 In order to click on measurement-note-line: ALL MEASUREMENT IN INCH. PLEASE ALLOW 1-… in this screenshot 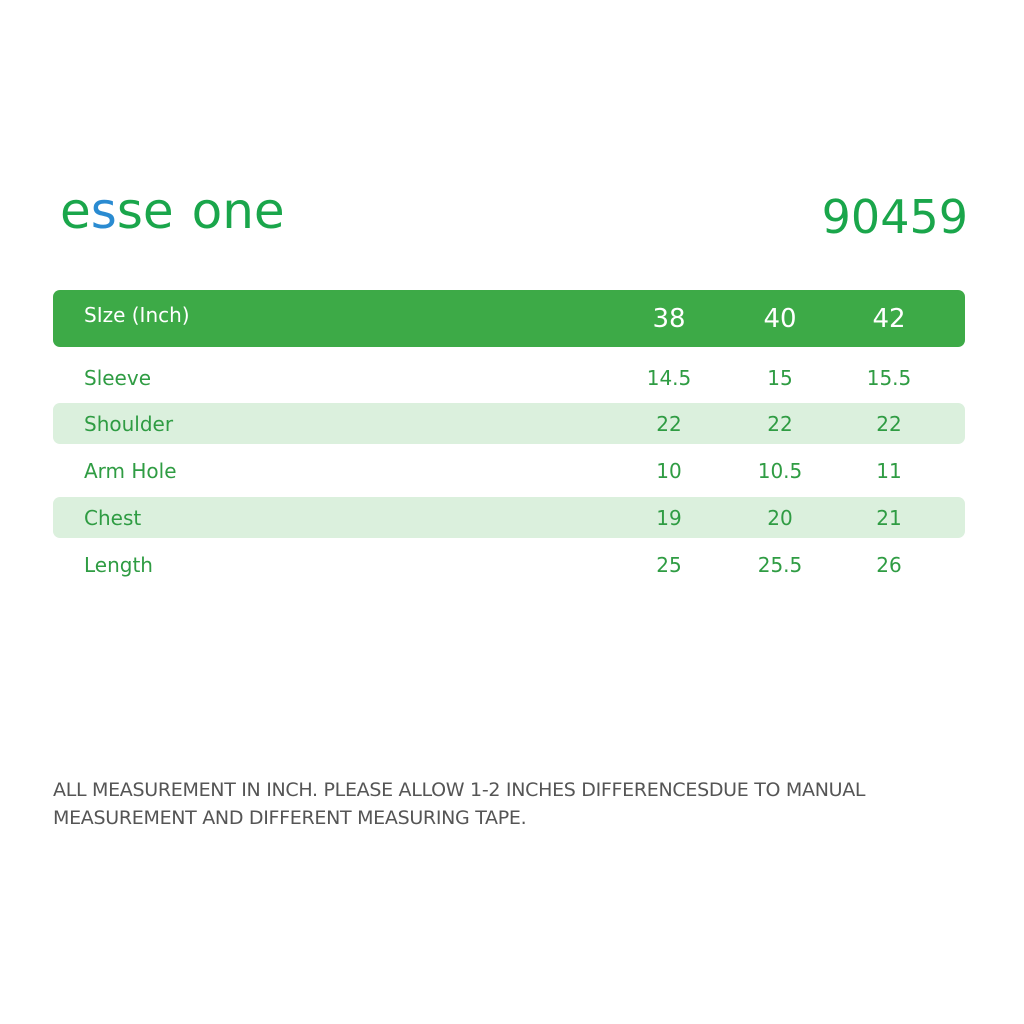, I will do `click(459, 790)`.